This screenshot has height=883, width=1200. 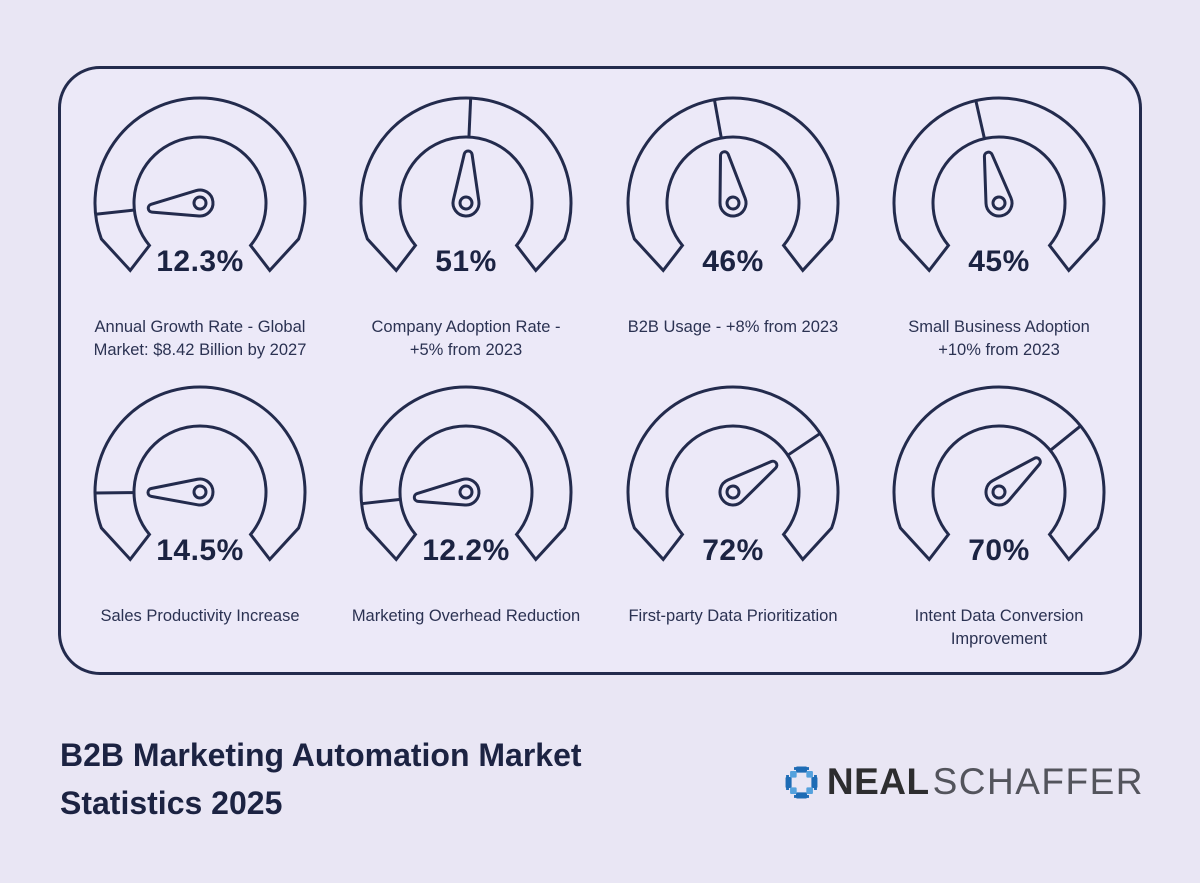 What do you see at coordinates (466, 550) in the screenshot?
I see `gauge-value: 12.2%` at bounding box center [466, 550].